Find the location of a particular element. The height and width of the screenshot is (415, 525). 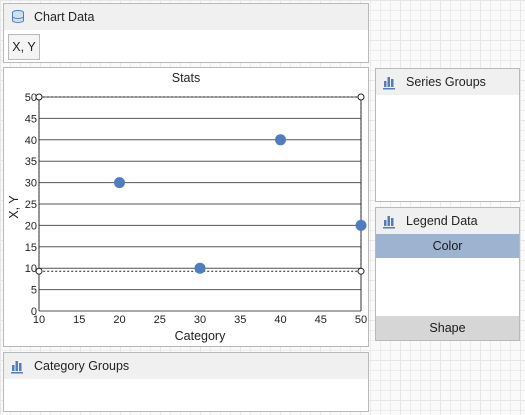

category-groups-title: Category Groups is located at coordinates (82, 366).